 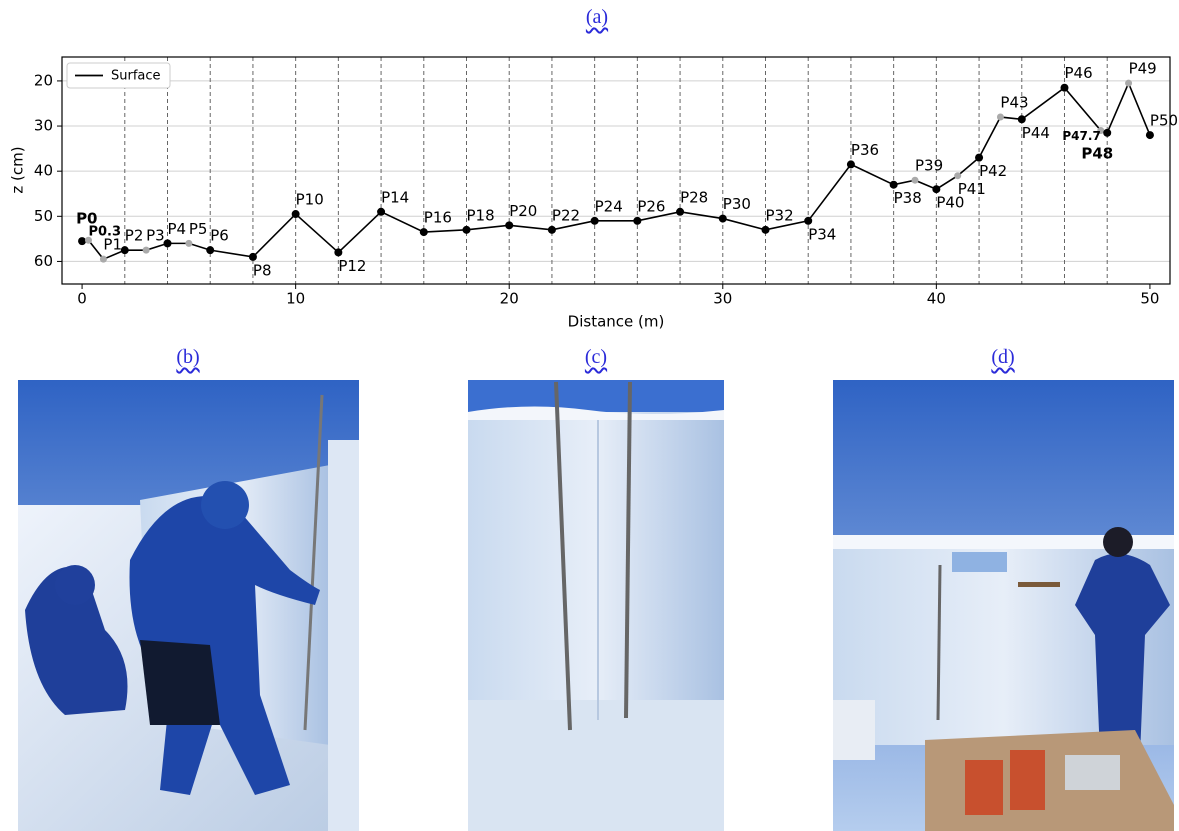 I want to click on point-label: P5, so click(x=198, y=229).